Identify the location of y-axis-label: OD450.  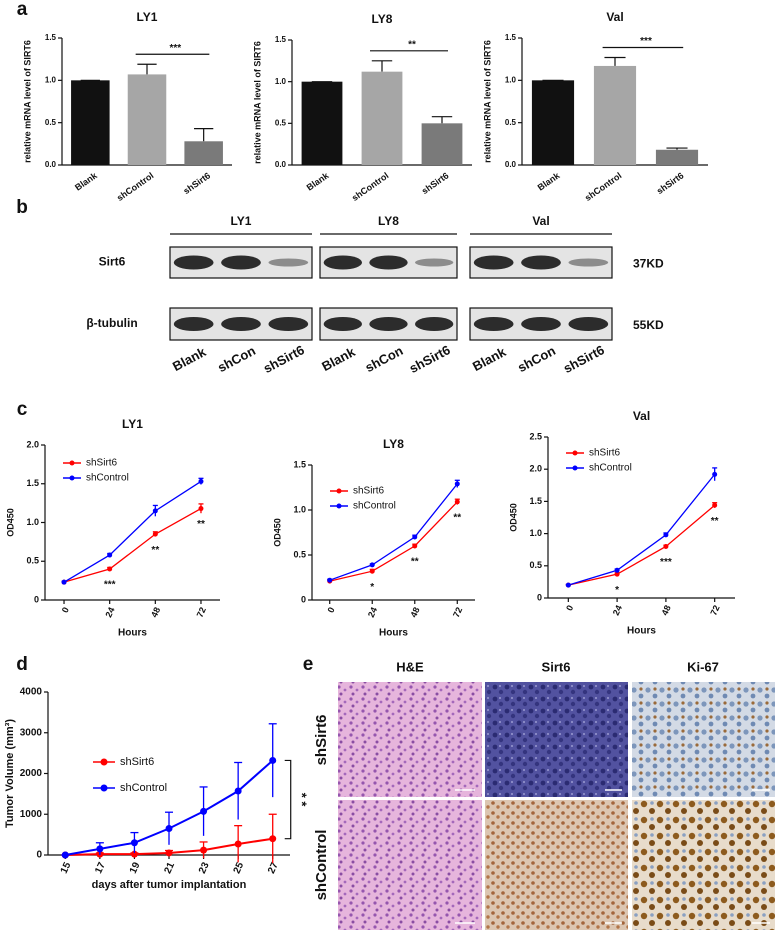
(277, 532).